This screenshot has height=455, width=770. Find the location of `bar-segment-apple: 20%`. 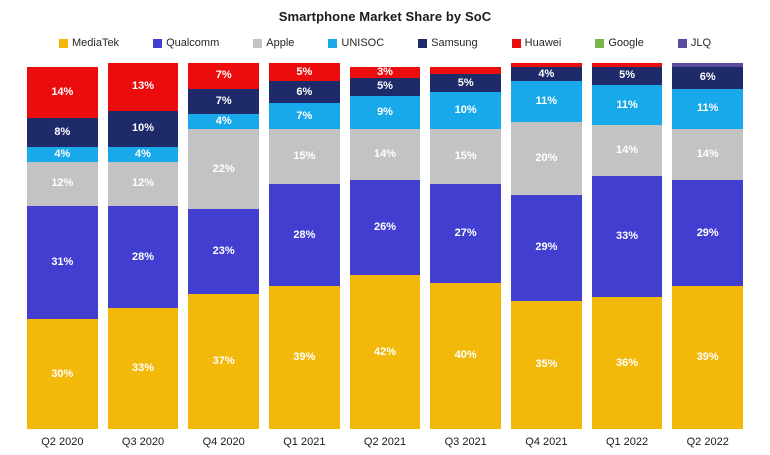

bar-segment-apple: 20% is located at coordinates (546, 158).